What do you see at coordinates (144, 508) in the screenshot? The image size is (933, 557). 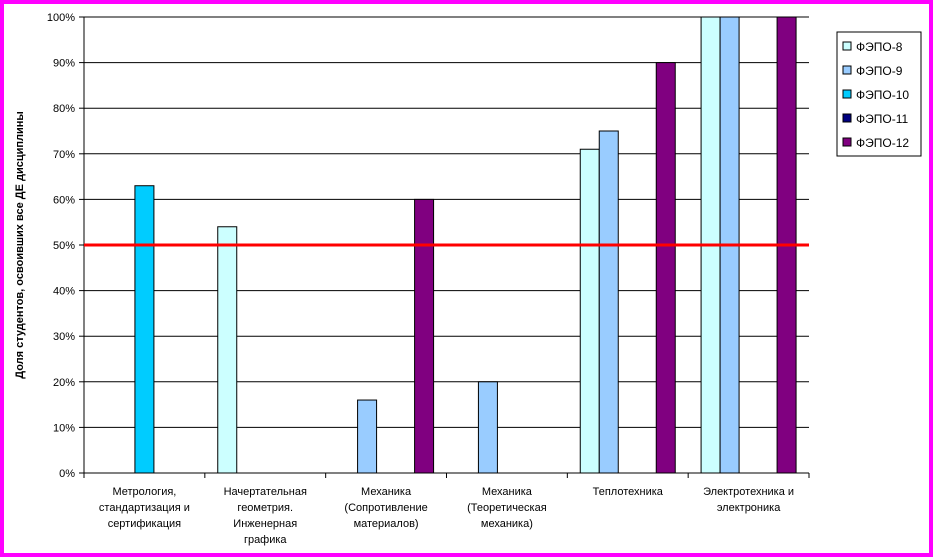 I see `x-category-label: Метрология, стандартизация и сертификация` at bounding box center [144, 508].